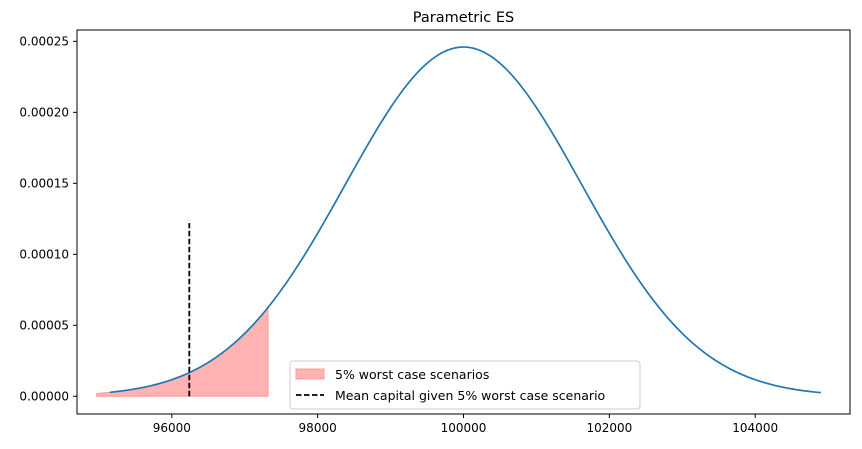  Describe the element at coordinates (182, 351) in the screenshot. I see `worst-case-area` at that location.